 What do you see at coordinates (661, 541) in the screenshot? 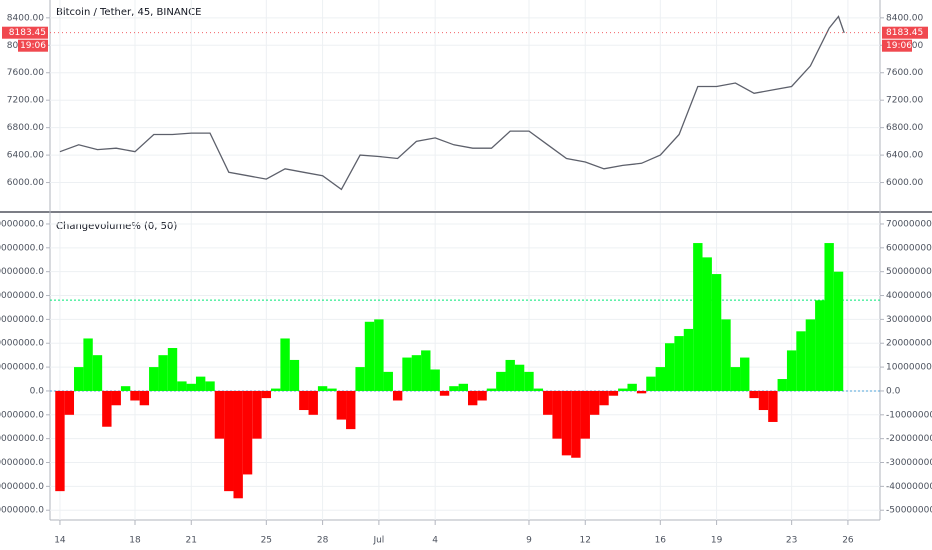
I see `x-tick-label: 16` at bounding box center [661, 541].